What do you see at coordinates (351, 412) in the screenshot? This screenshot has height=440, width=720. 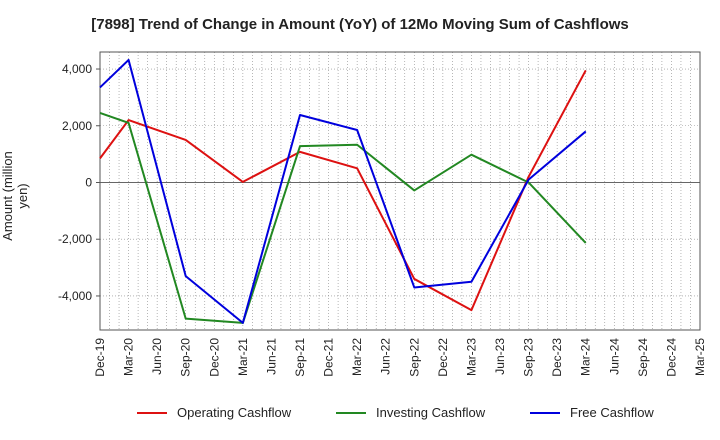 I see `legend-swatch-investing` at bounding box center [351, 412].